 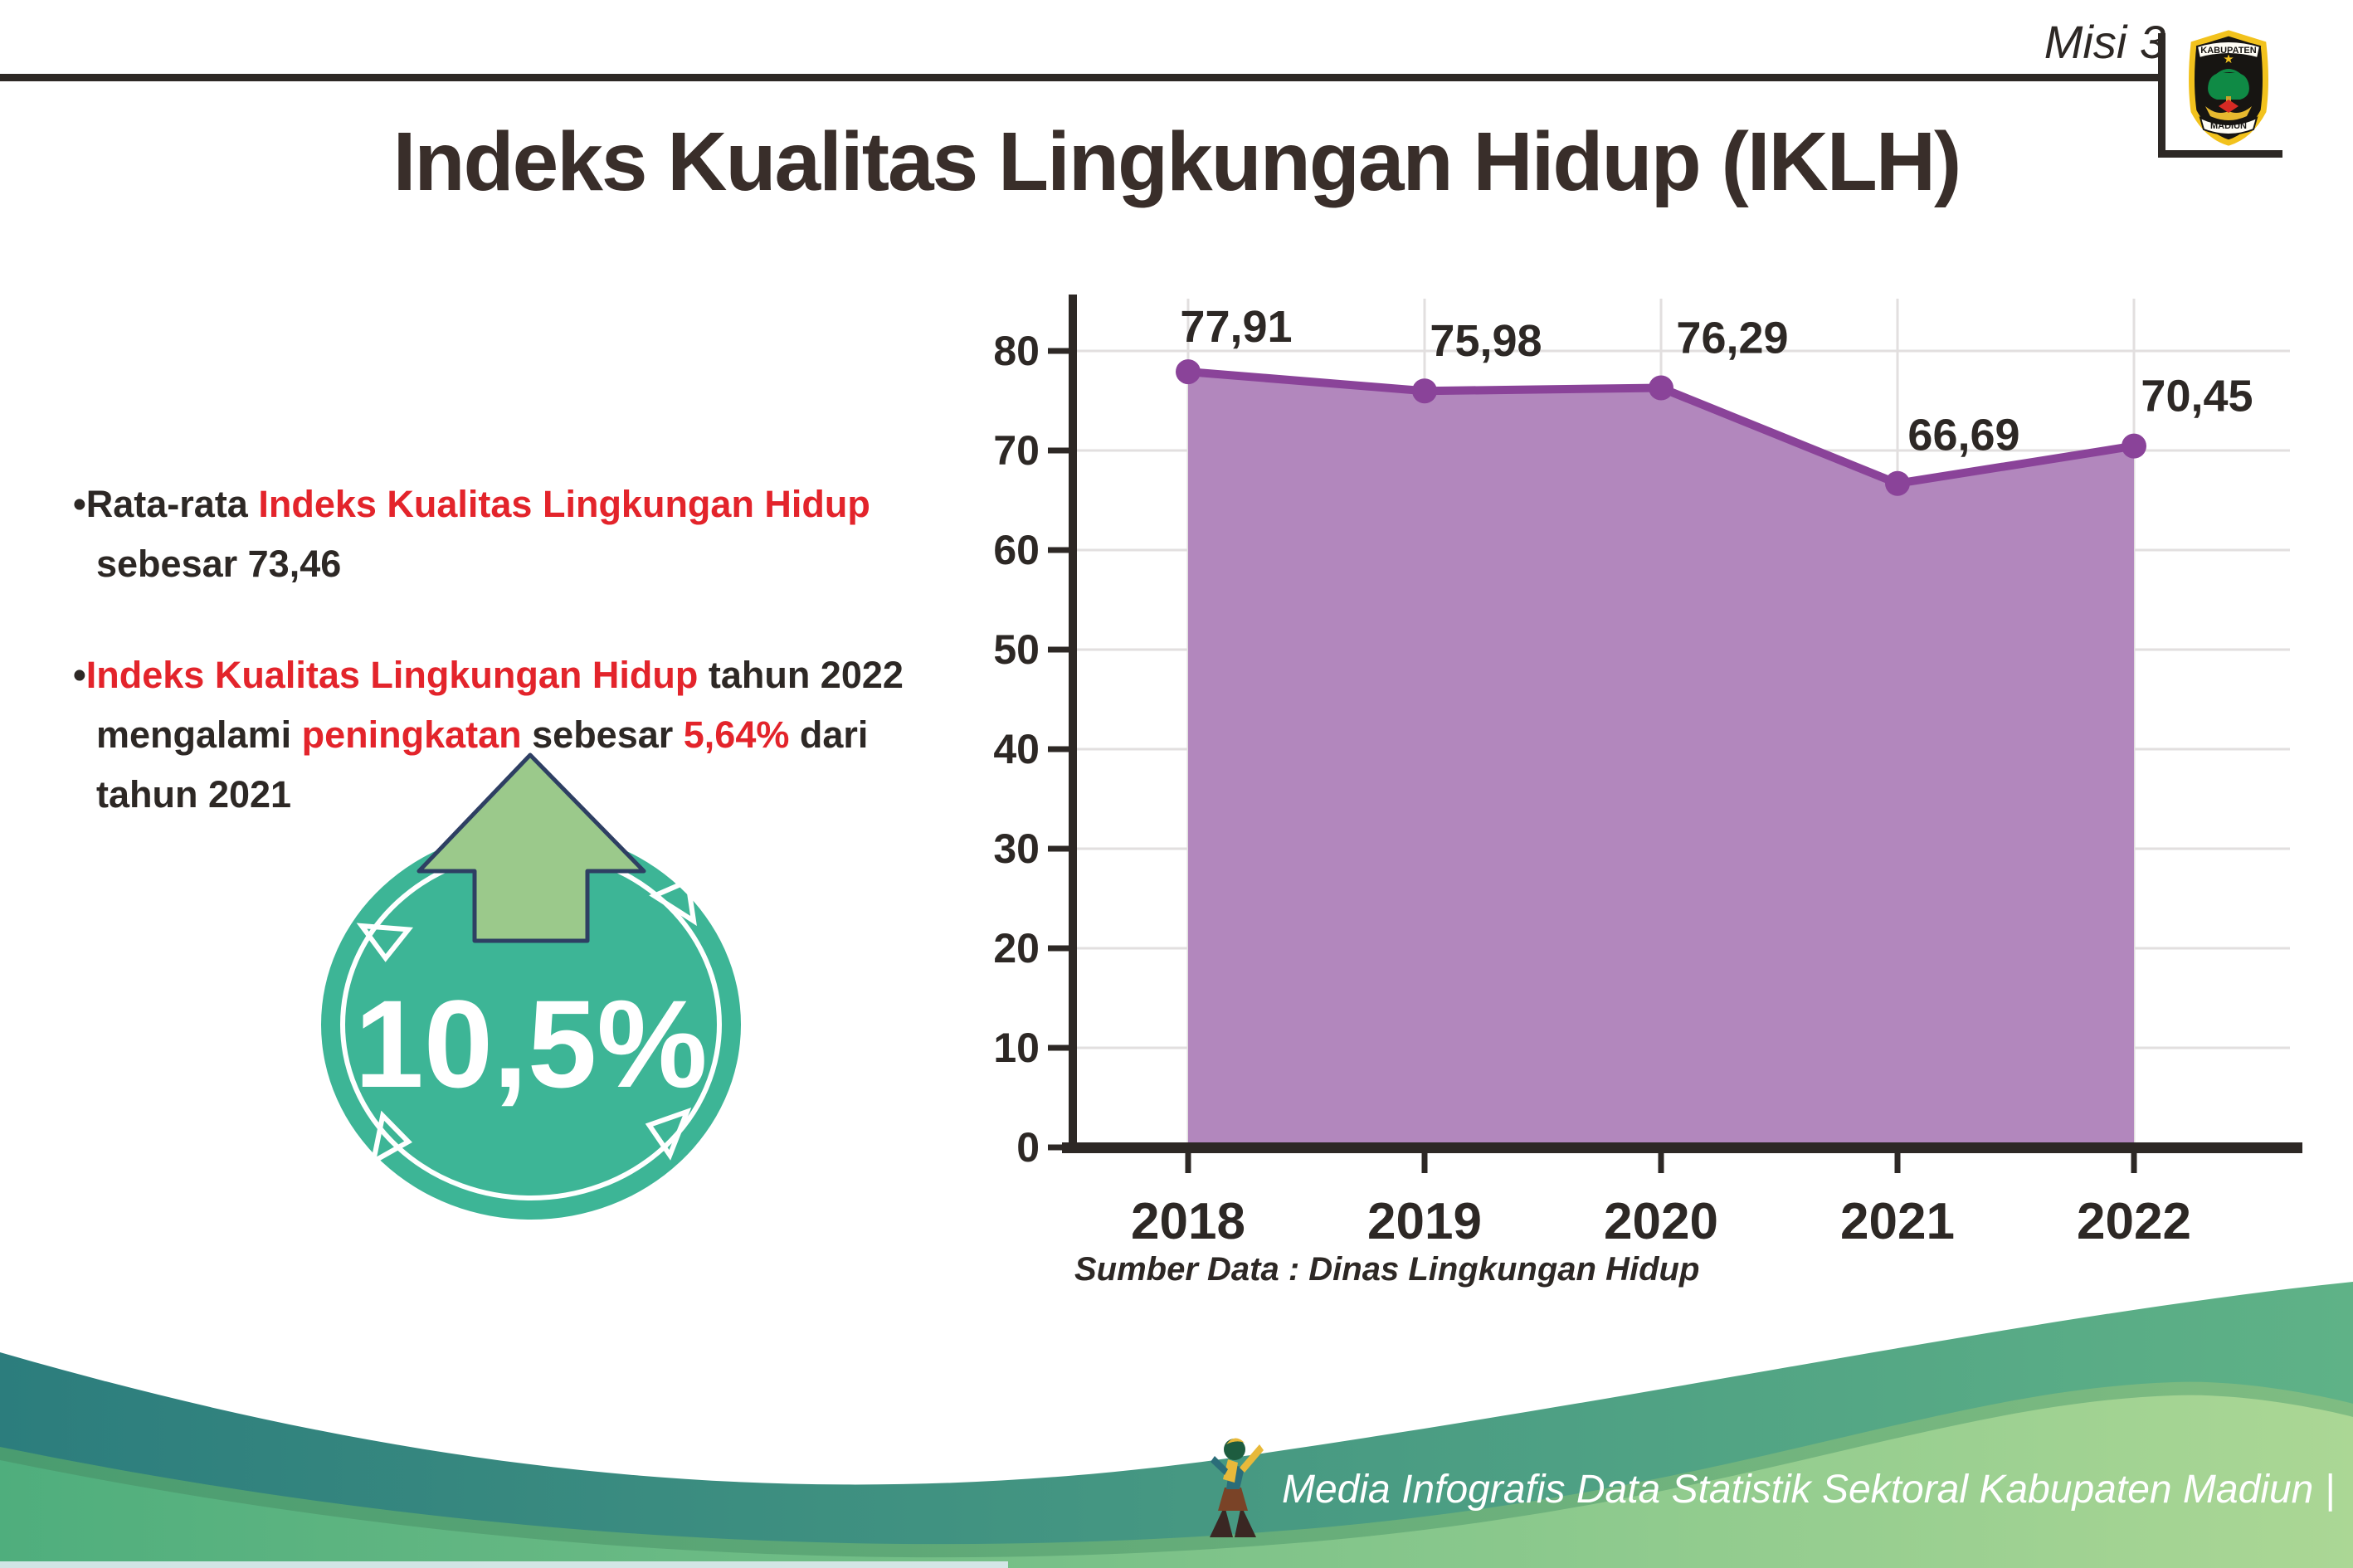 What do you see at coordinates (79, 675) in the screenshot?
I see `text-segment: •` at bounding box center [79, 675].